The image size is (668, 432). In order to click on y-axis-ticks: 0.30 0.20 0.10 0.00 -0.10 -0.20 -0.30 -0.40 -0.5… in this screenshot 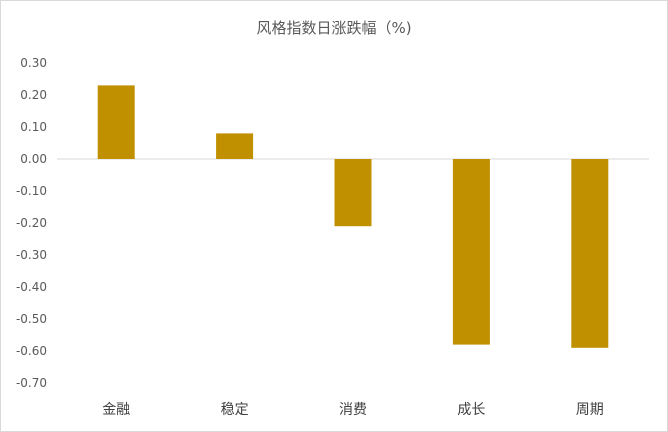, I will do `click(31, 223)`.